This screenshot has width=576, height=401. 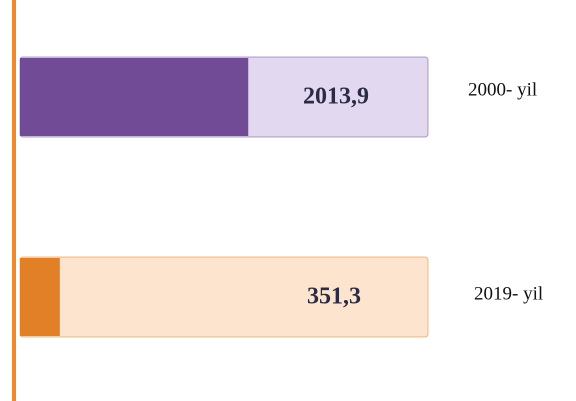 I want to click on value-label: 351,3, so click(x=334, y=297).